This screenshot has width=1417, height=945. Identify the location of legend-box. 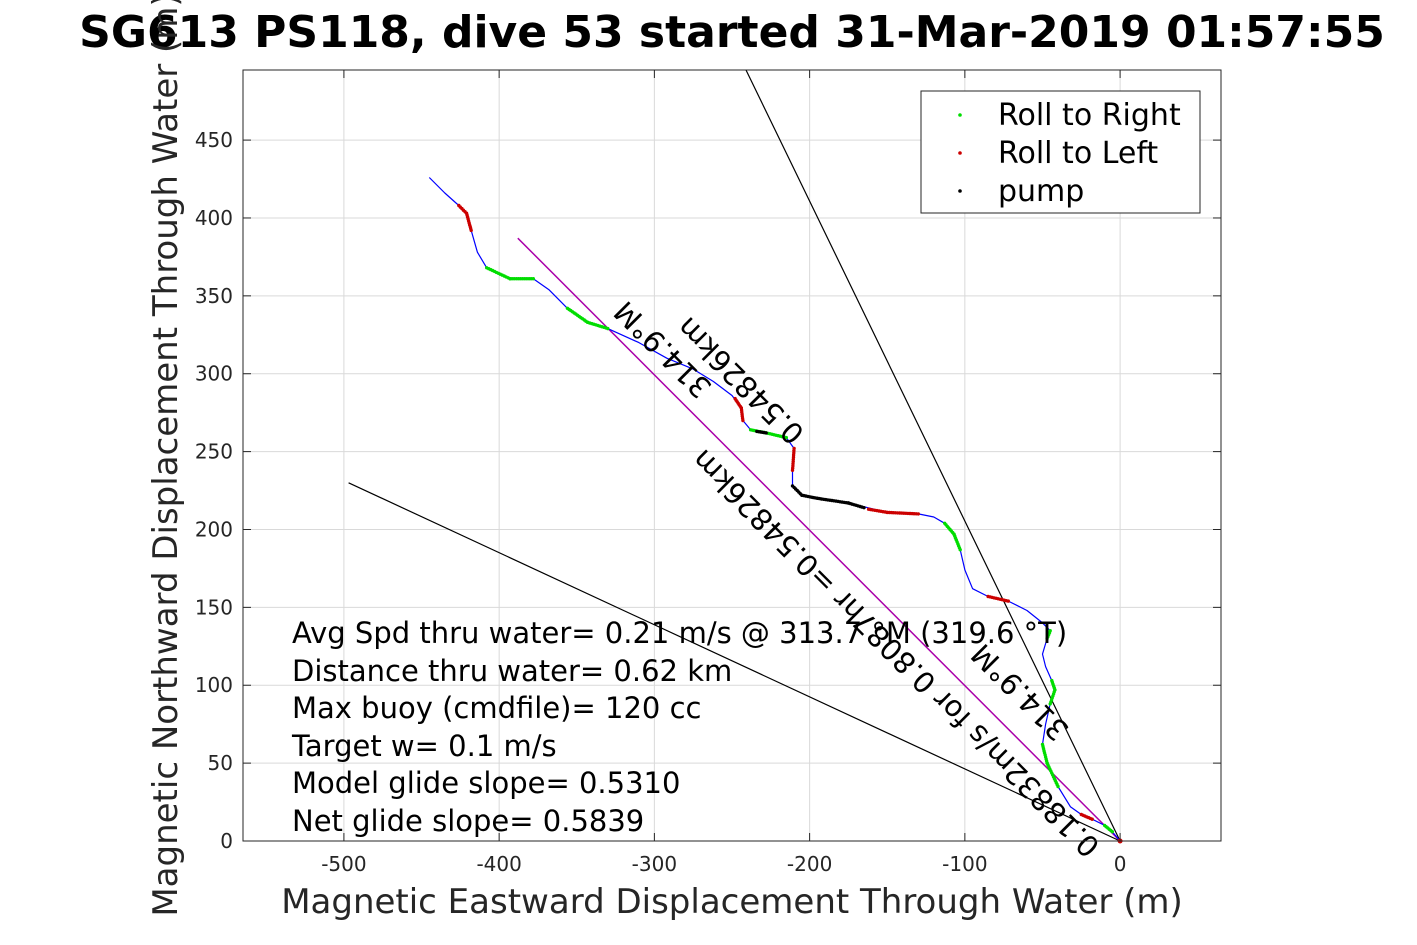
(1060, 152).